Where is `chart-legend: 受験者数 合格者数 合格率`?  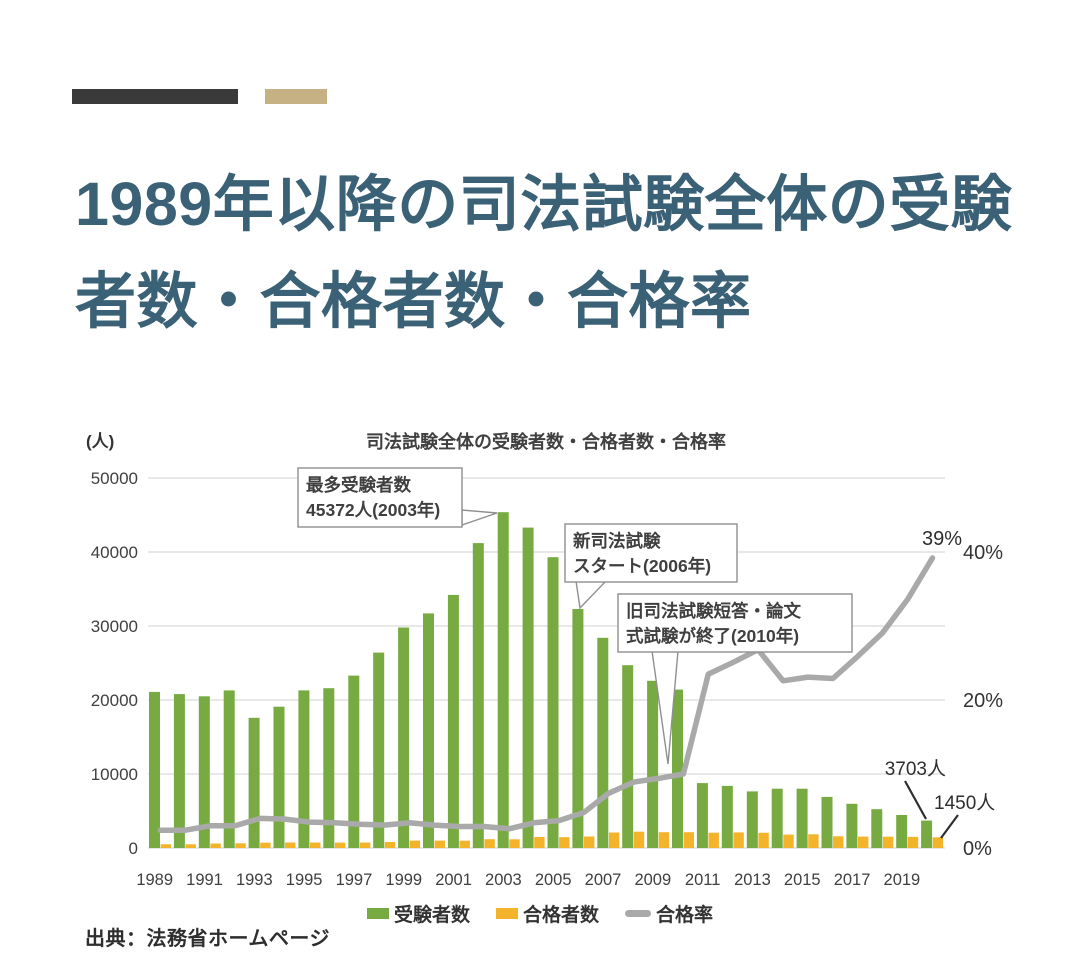
chart-legend: 受験者数 合格者数 合格率 is located at coordinates (540, 913).